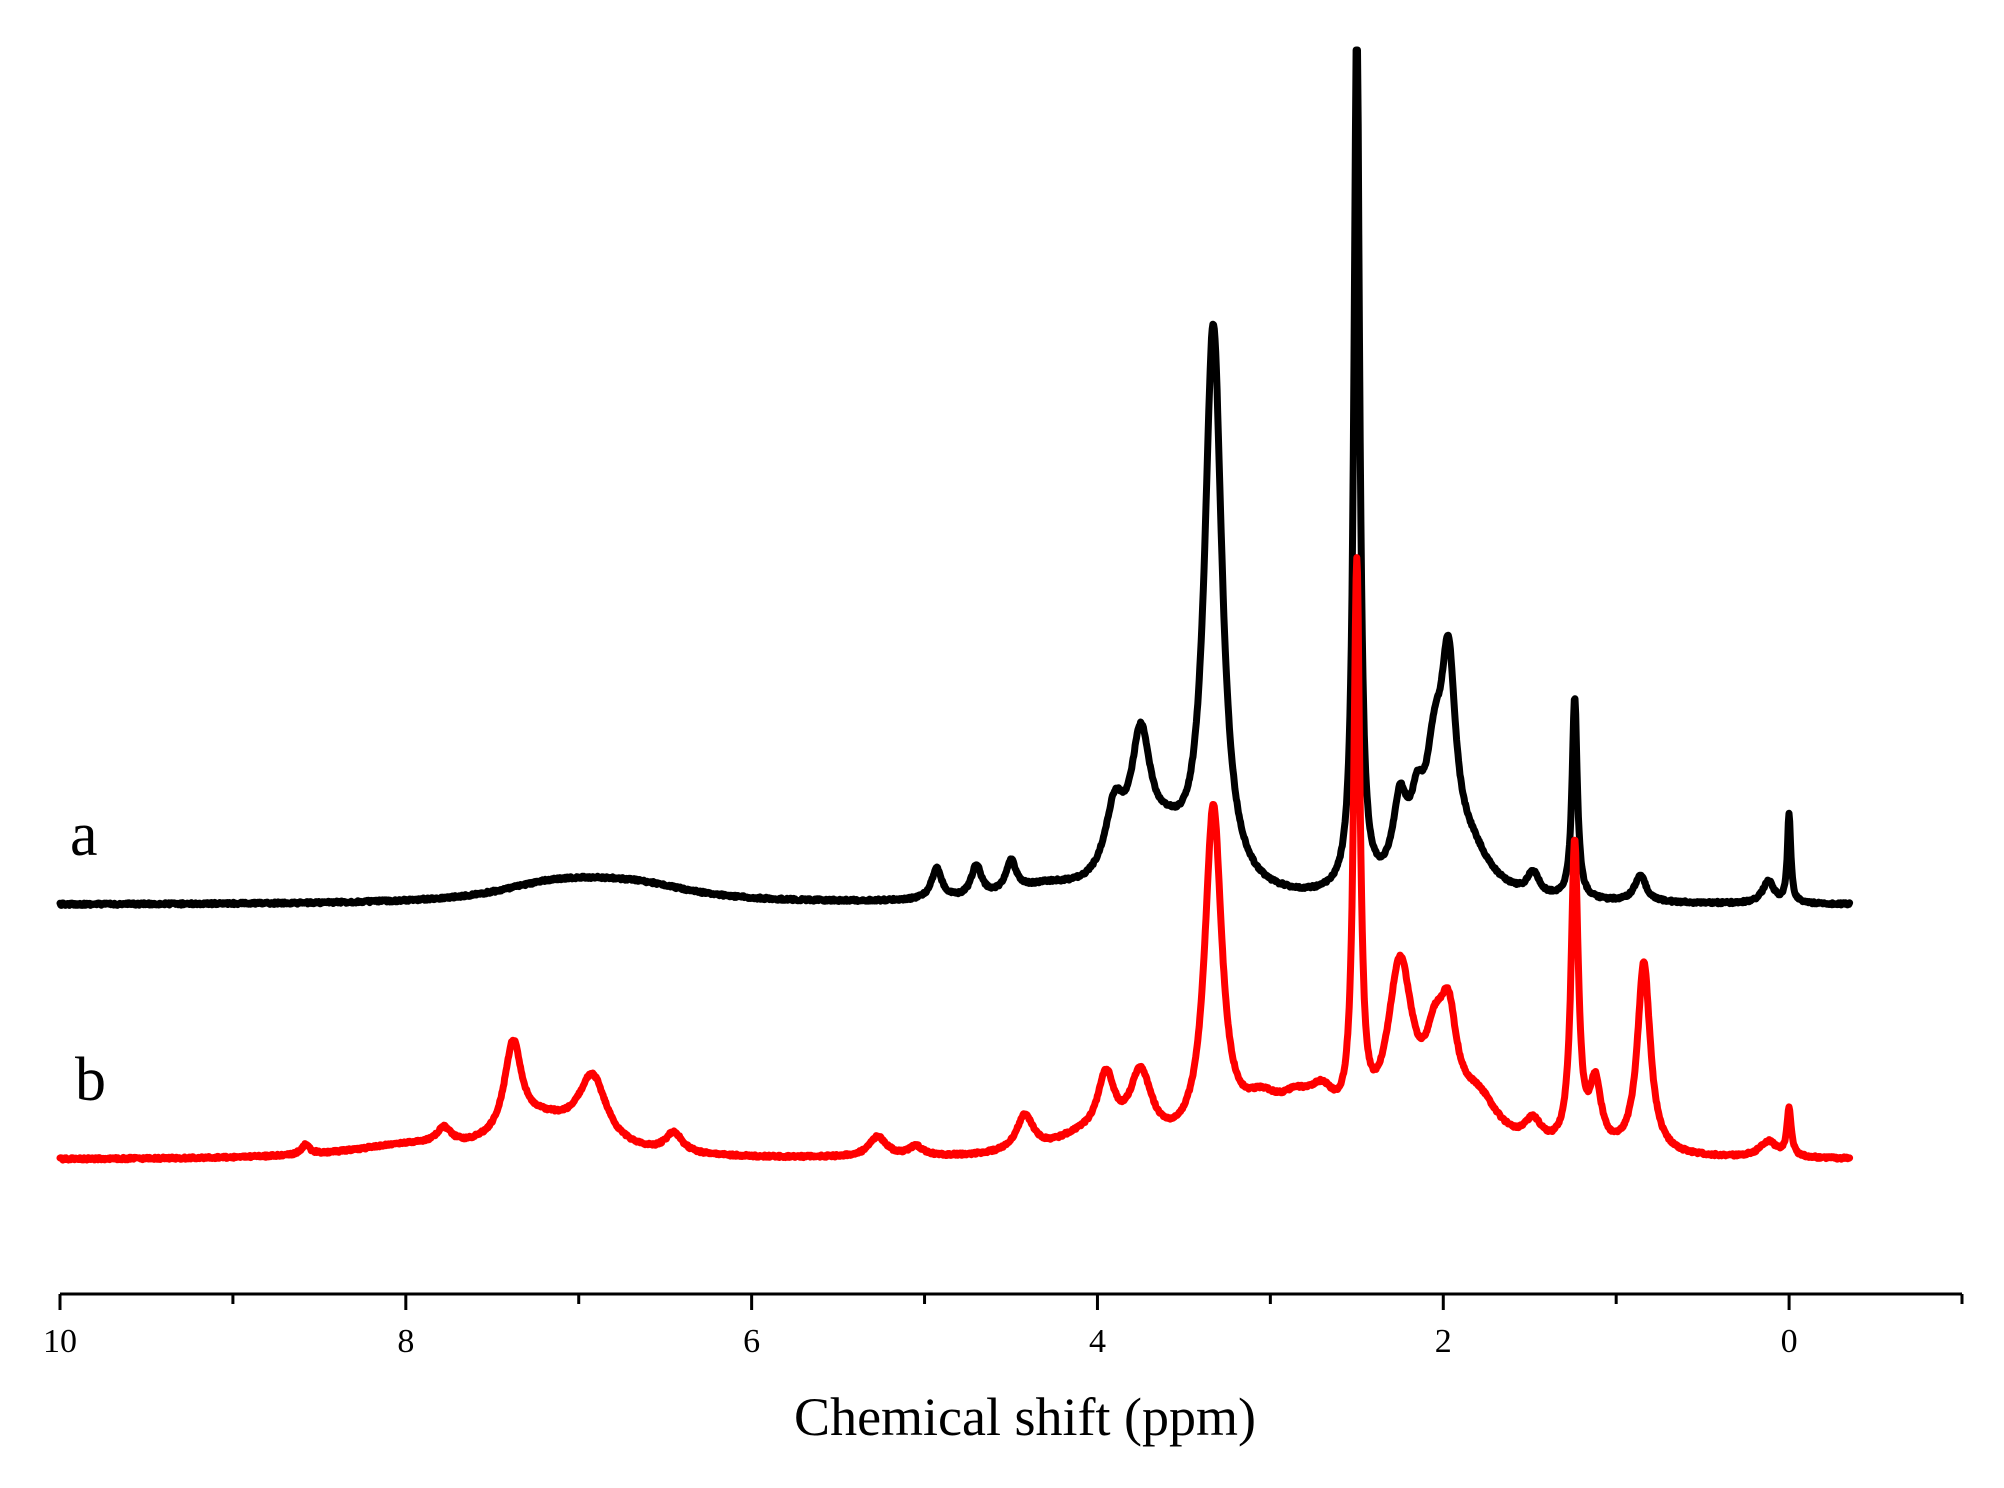 This screenshot has width=2004, height=1488. What do you see at coordinates (405, 1341) in the screenshot?
I see `x-tick-label: 8` at bounding box center [405, 1341].